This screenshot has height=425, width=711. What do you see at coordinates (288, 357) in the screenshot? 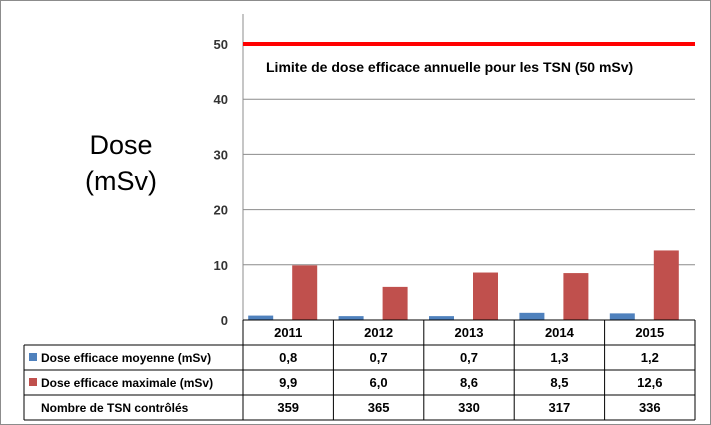
I see `table-cell: 0,8` at bounding box center [288, 357].